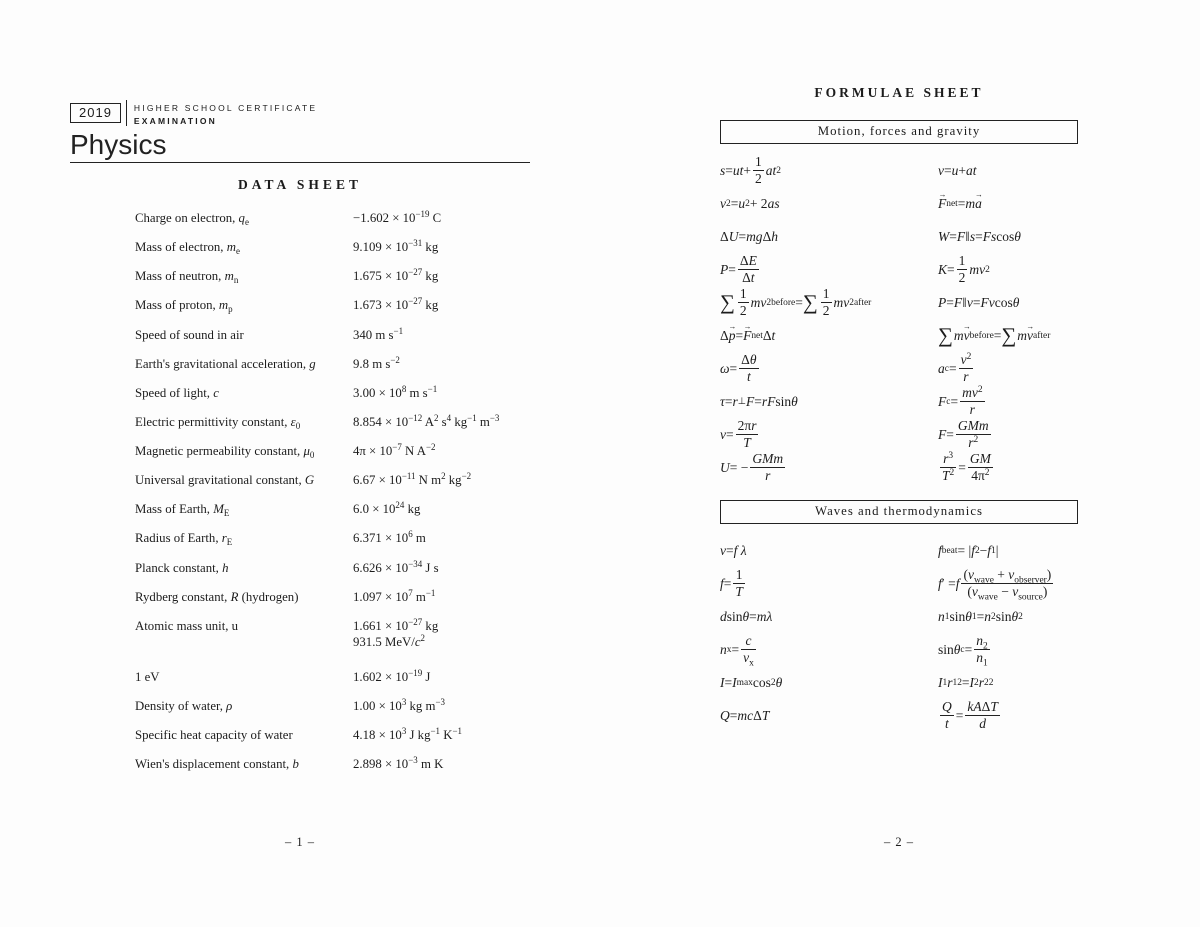 The height and width of the screenshot is (927, 1200). I want to click on formulae-sheet-title: FORMULAE SHEET, so click(899, 92).